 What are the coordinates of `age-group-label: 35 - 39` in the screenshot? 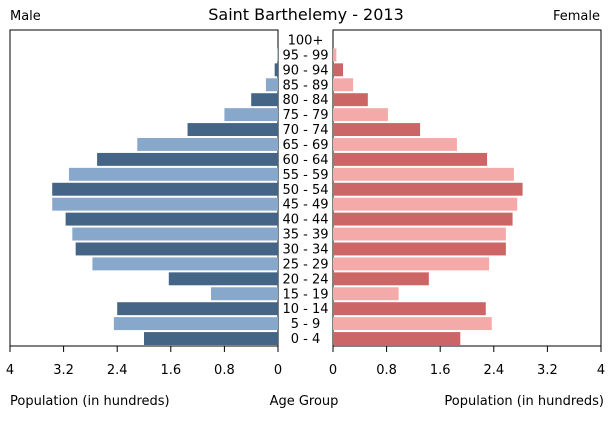 It's located at (305, 235).